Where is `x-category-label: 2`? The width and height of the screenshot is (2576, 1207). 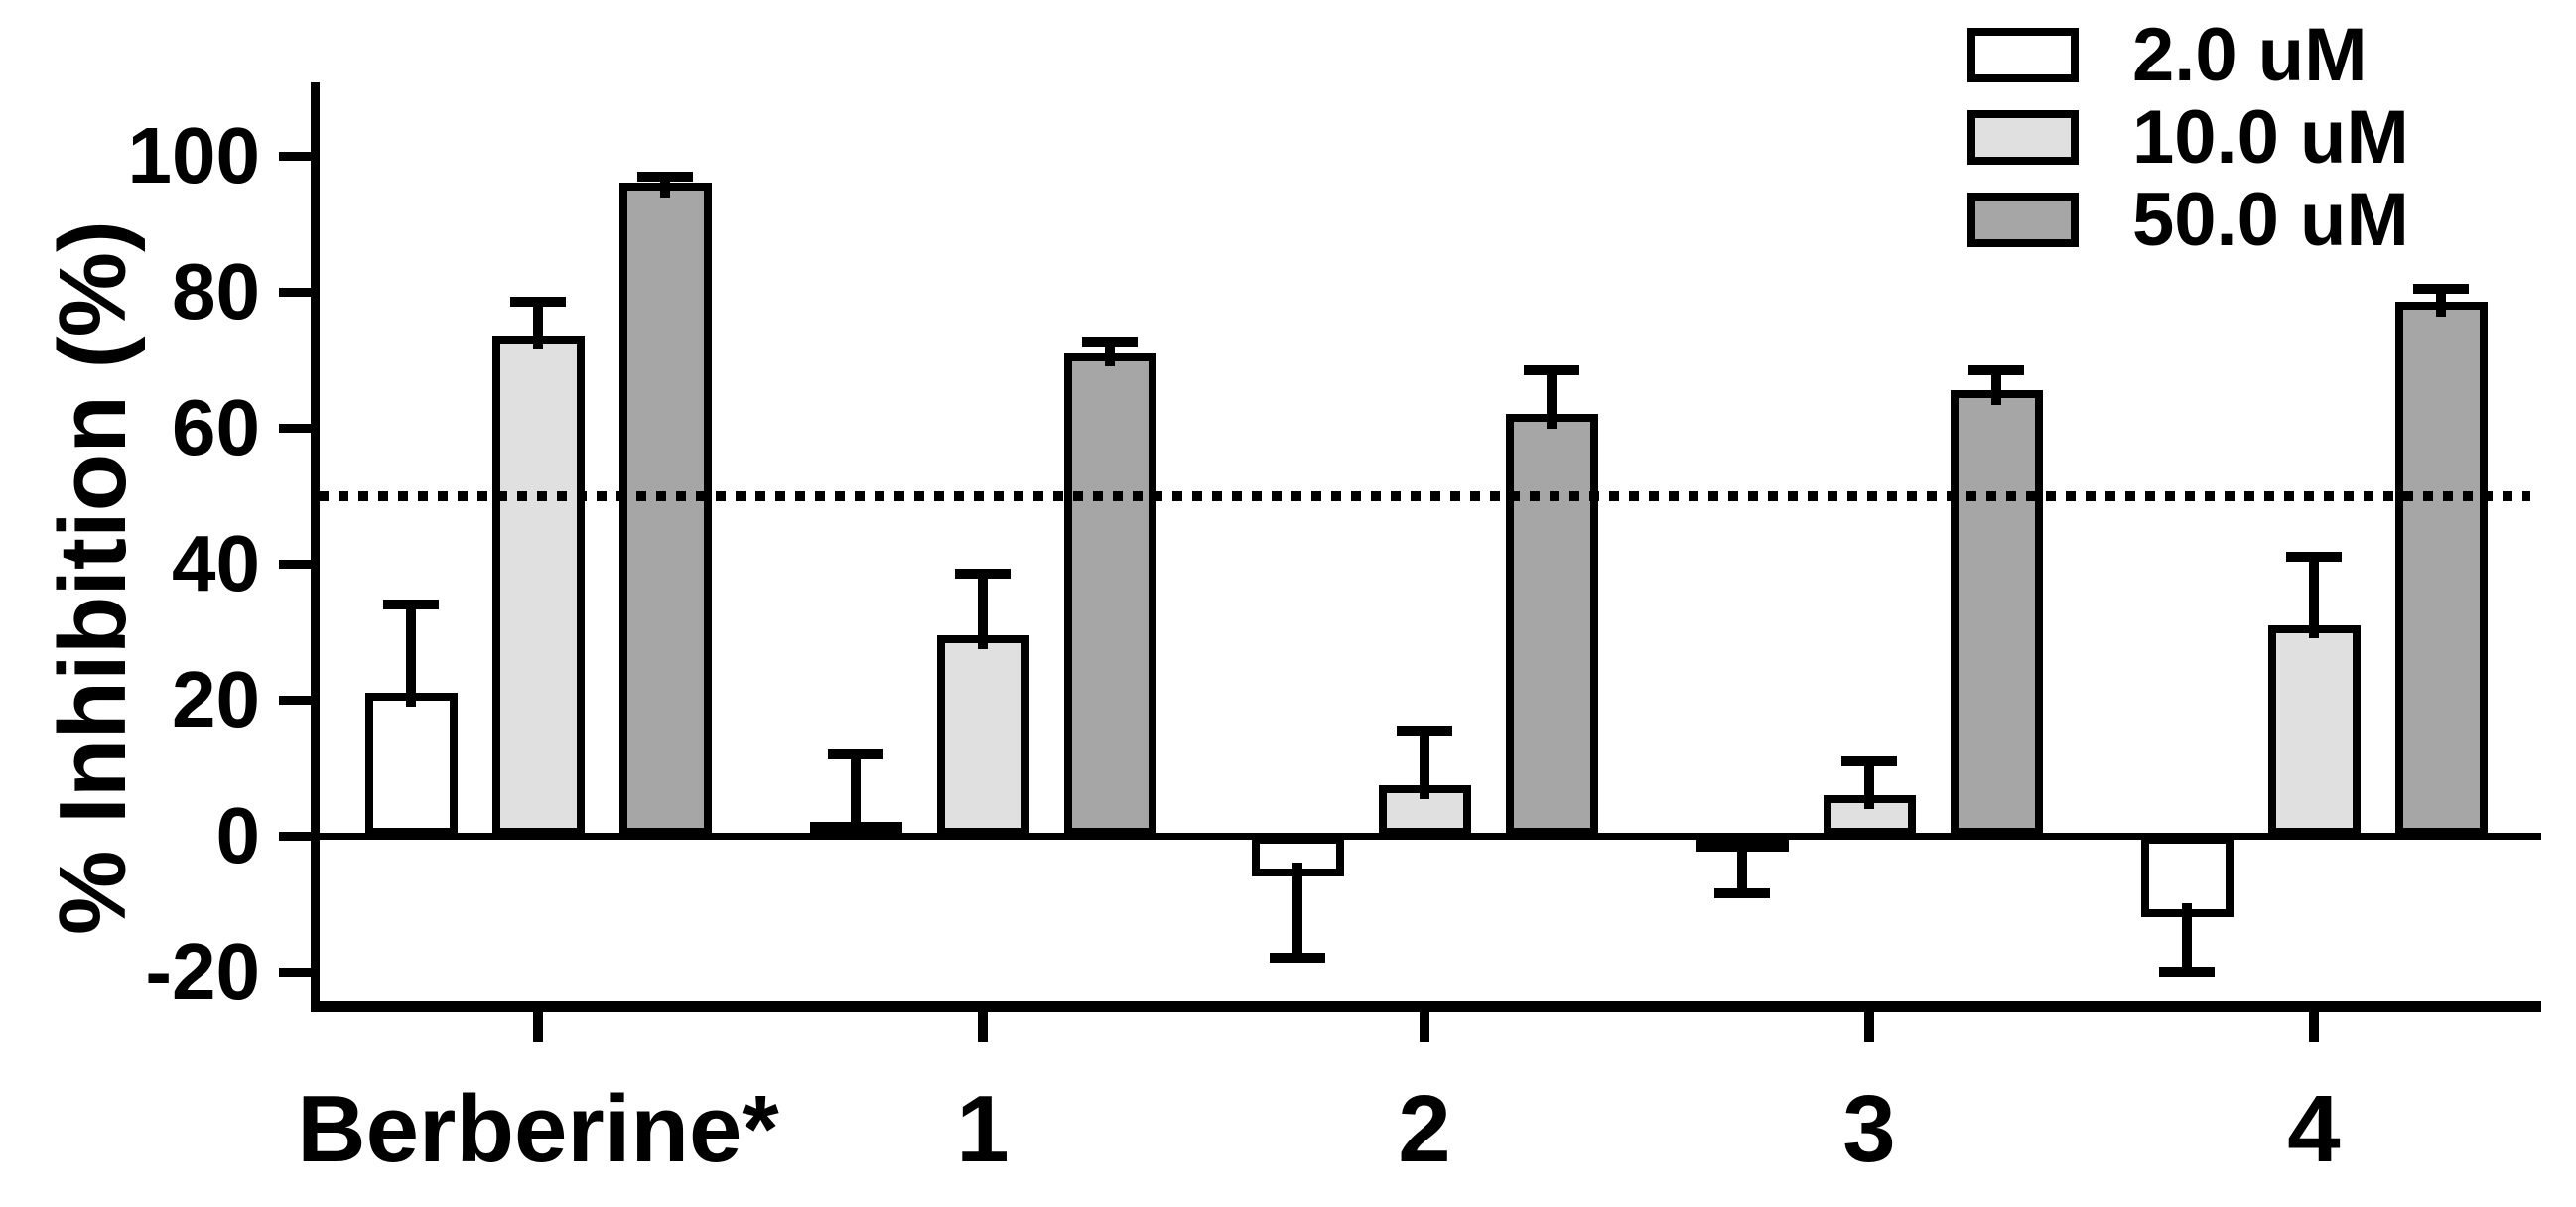 x-category-label: 2 is located at coordinates (1424, 1129).